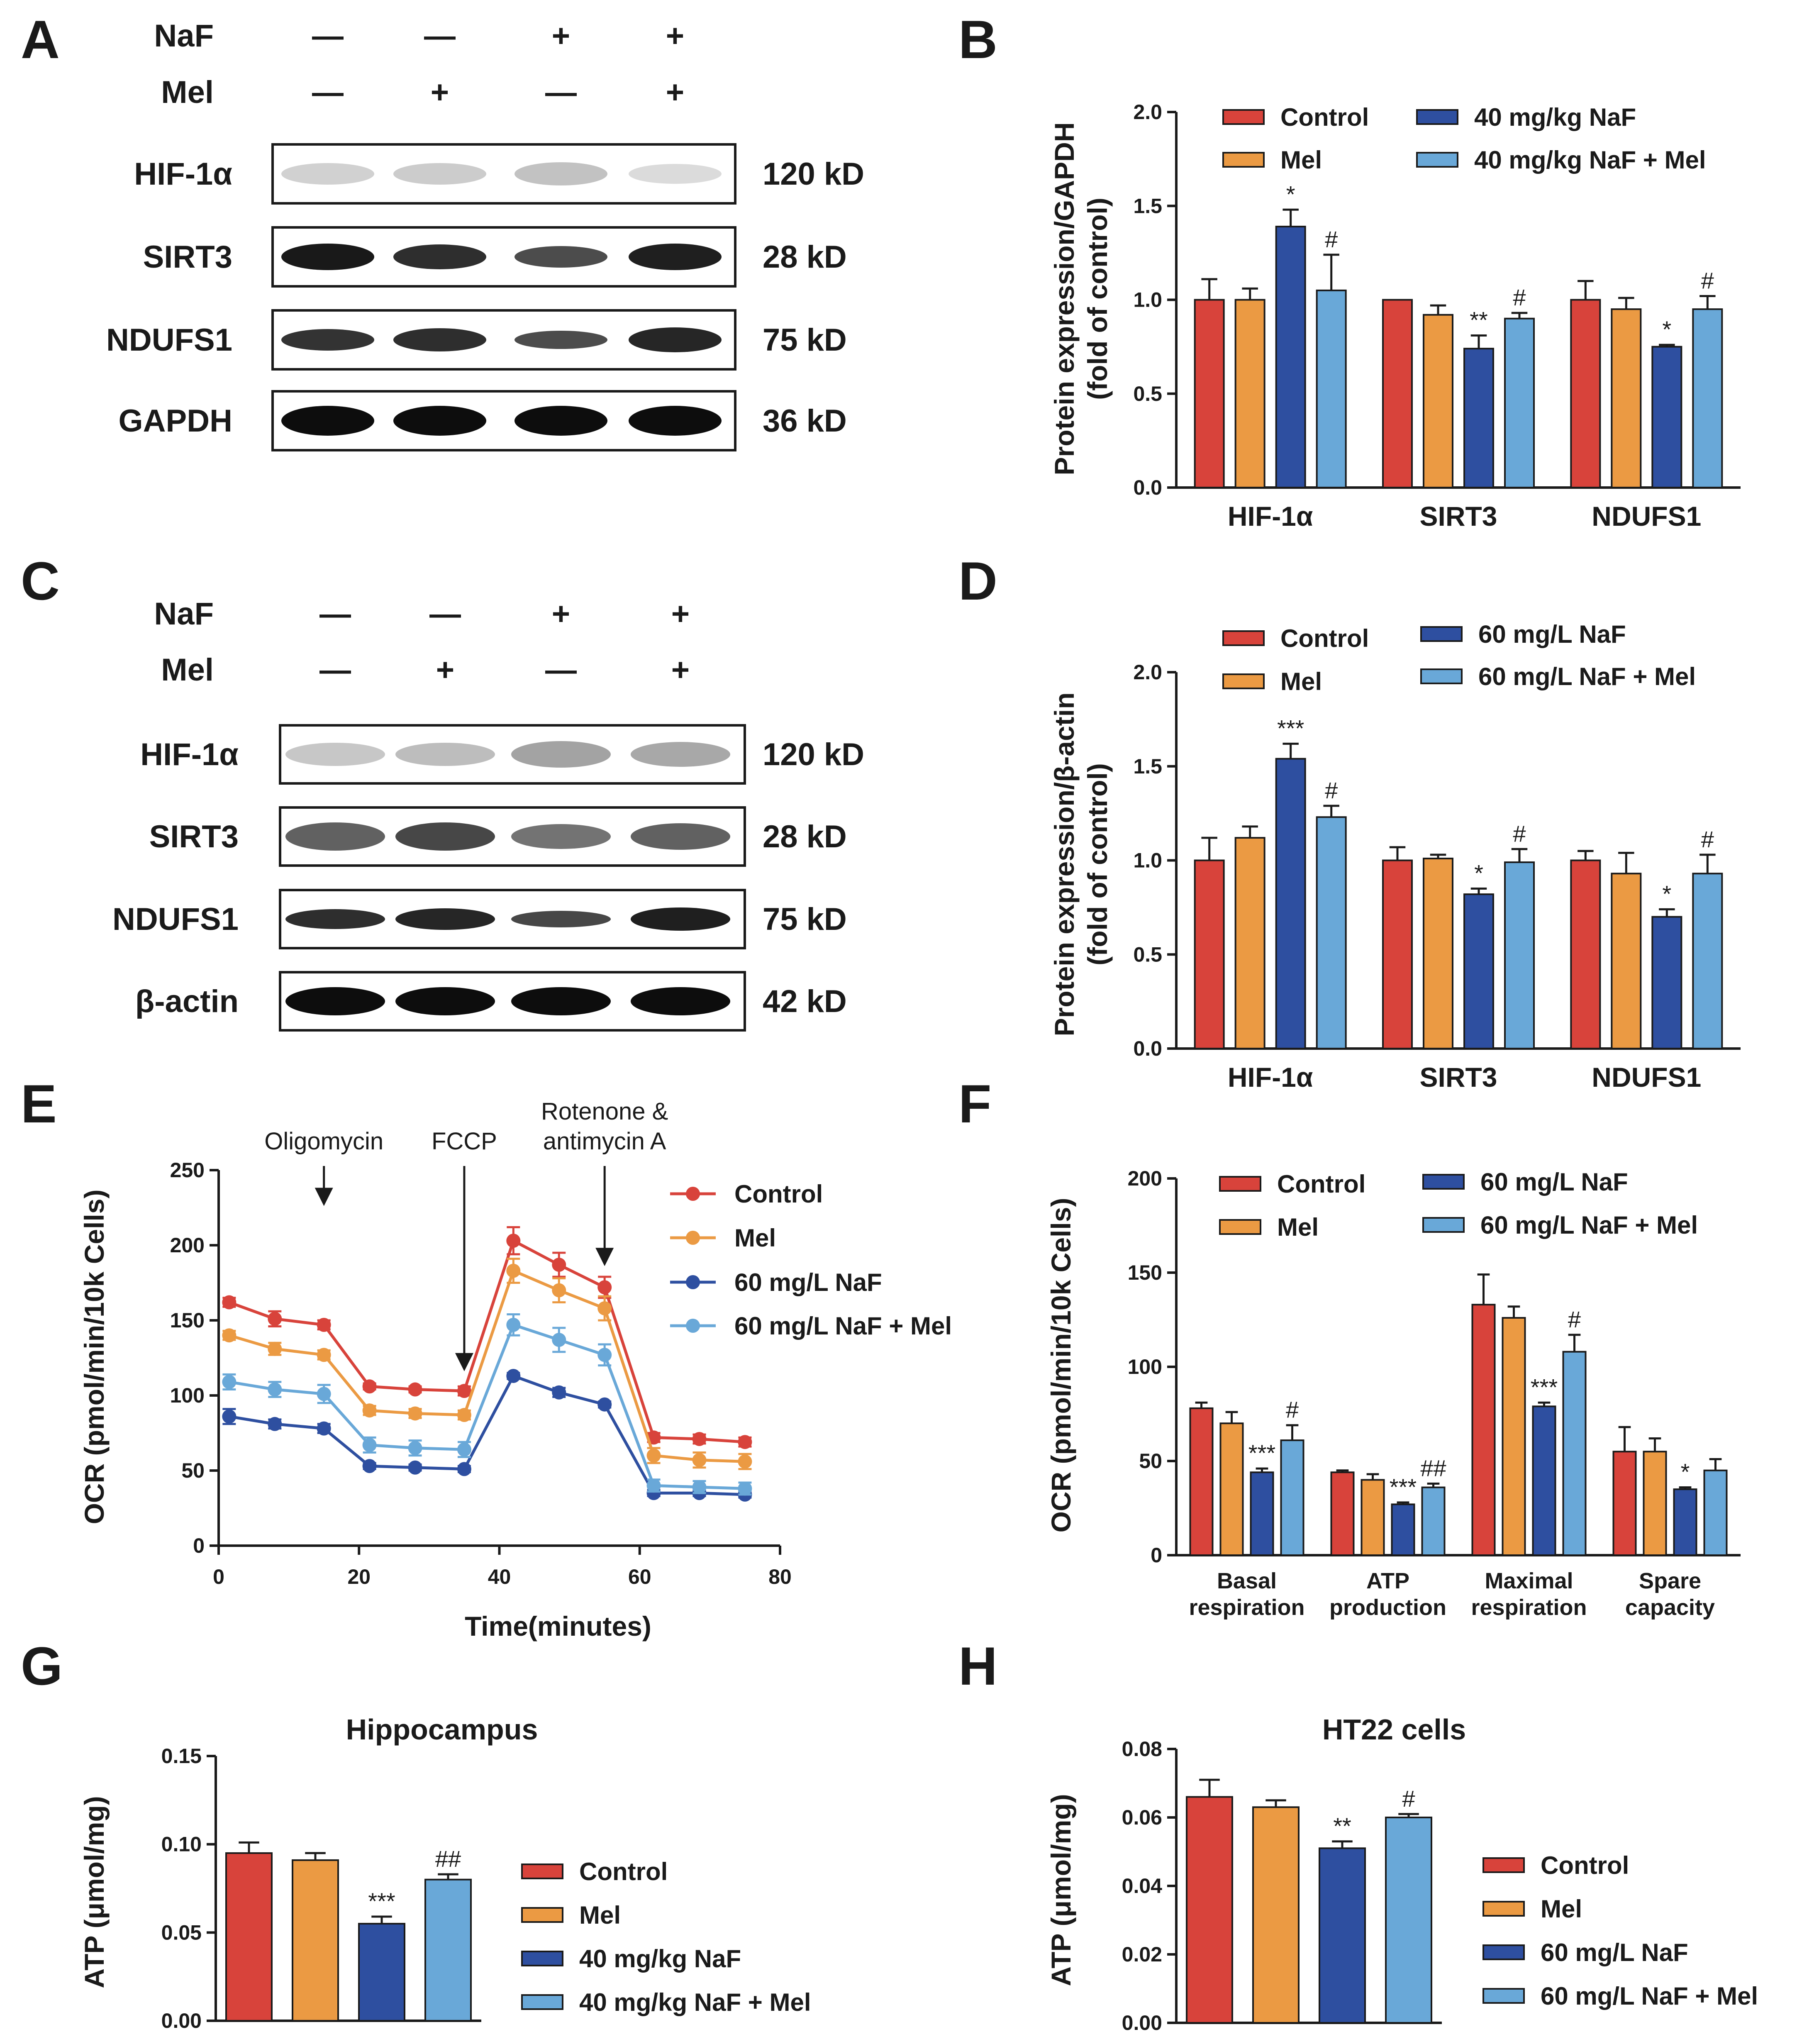  Describe the element at coordinates (175, 421) in the screenshot. I see `blot-protein-label: GAPDH` at that location.